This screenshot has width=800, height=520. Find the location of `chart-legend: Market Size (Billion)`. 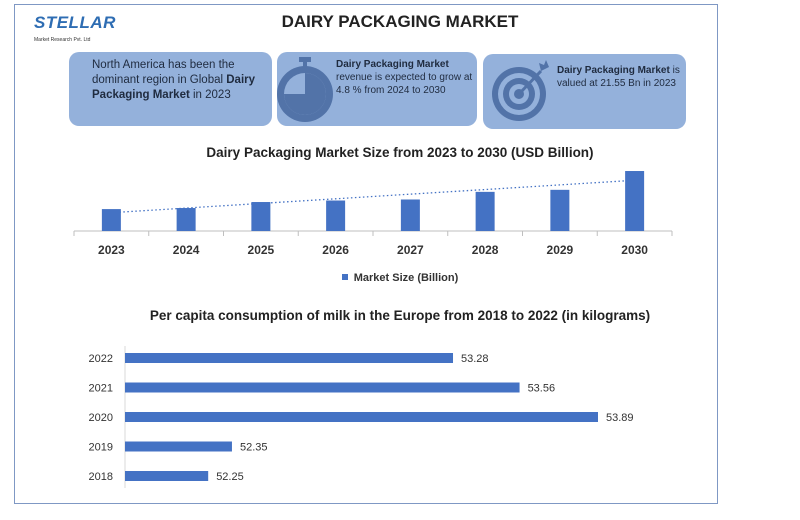

chart-legend: Market Size (Billion) is located at coordinates (400, 278).